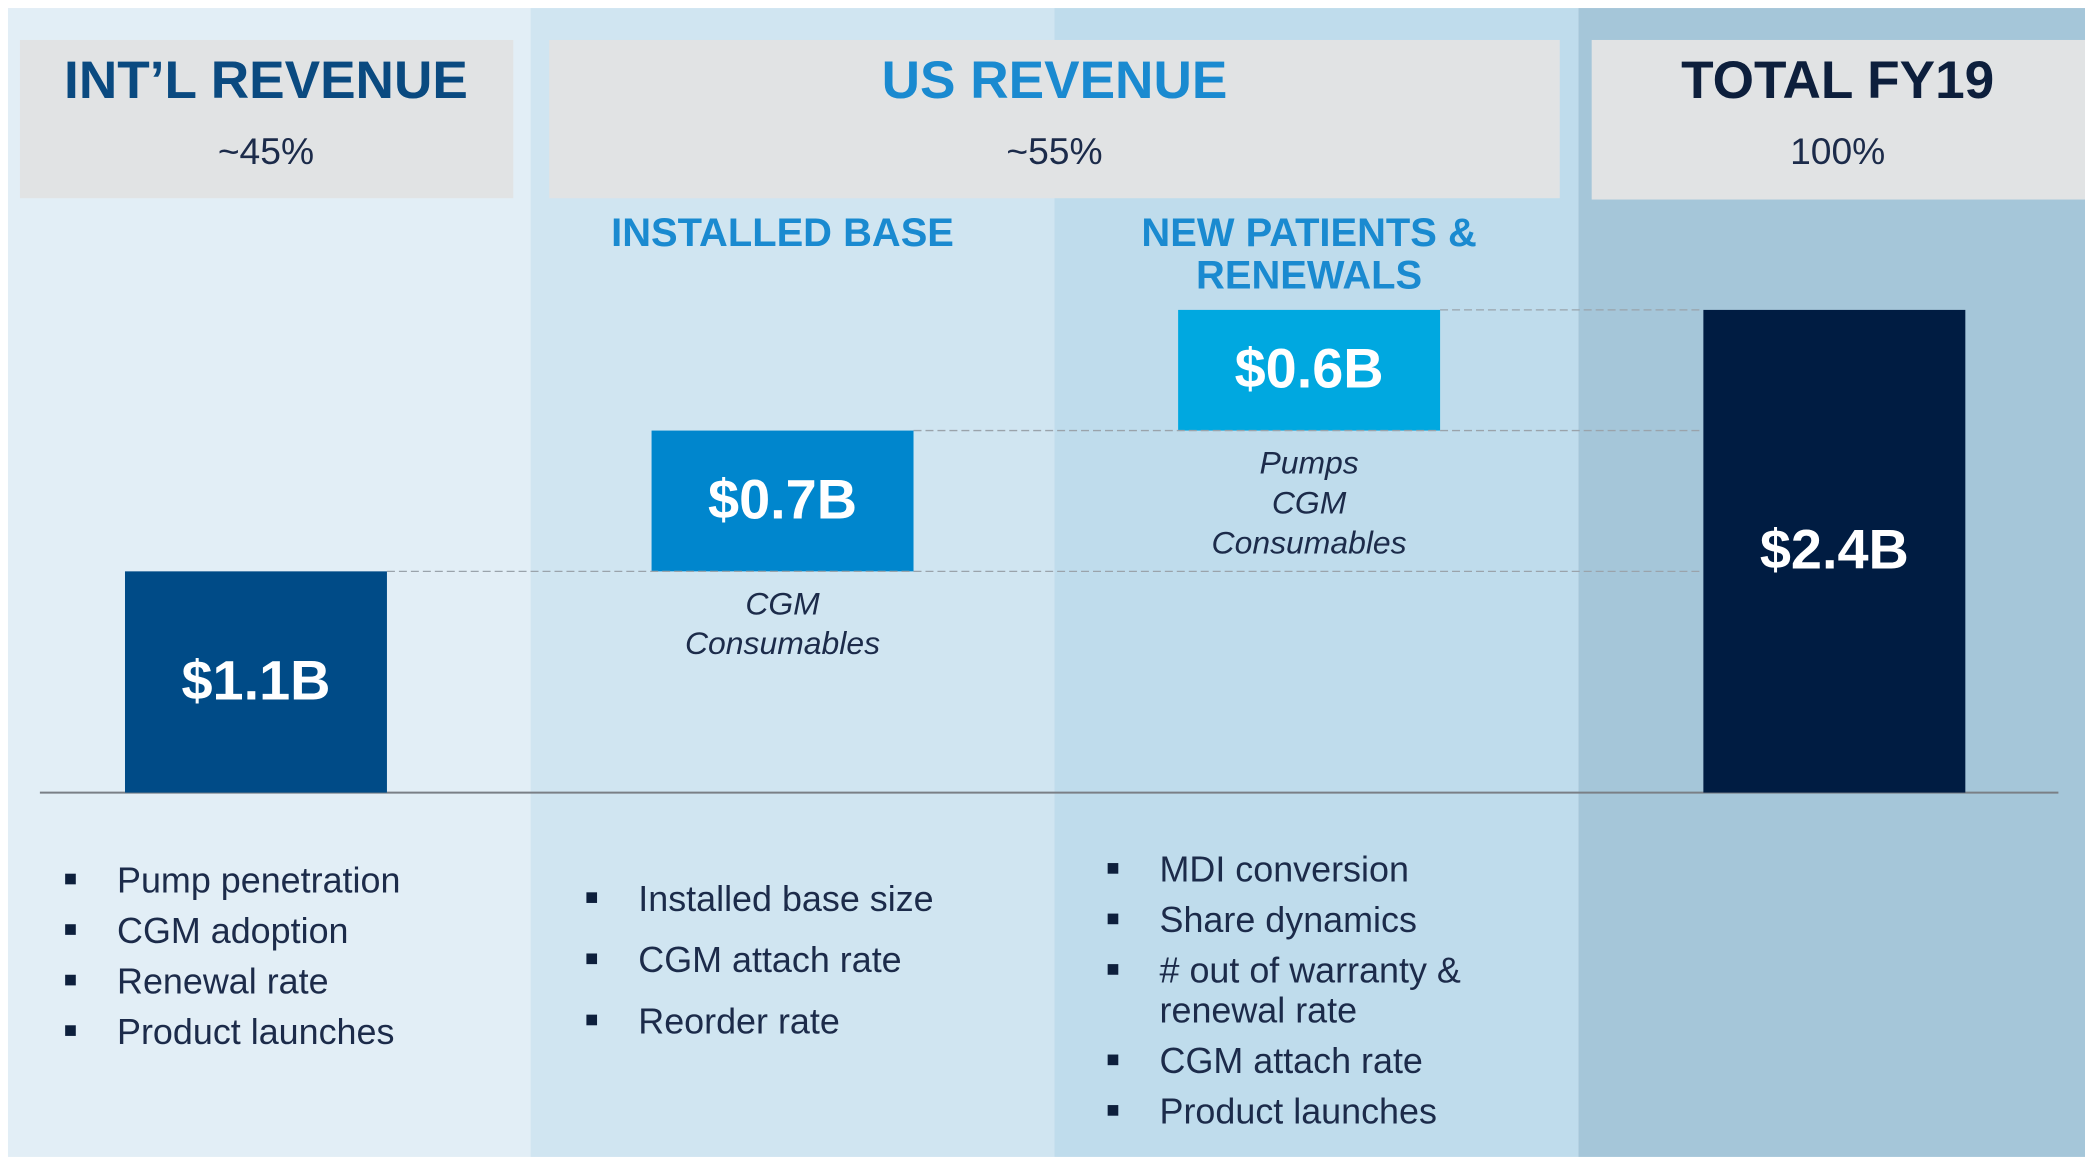 The height and width of the screenshot is (1157, 2085). I want to click on header-title: US REVENUE, so click(1055, 80).